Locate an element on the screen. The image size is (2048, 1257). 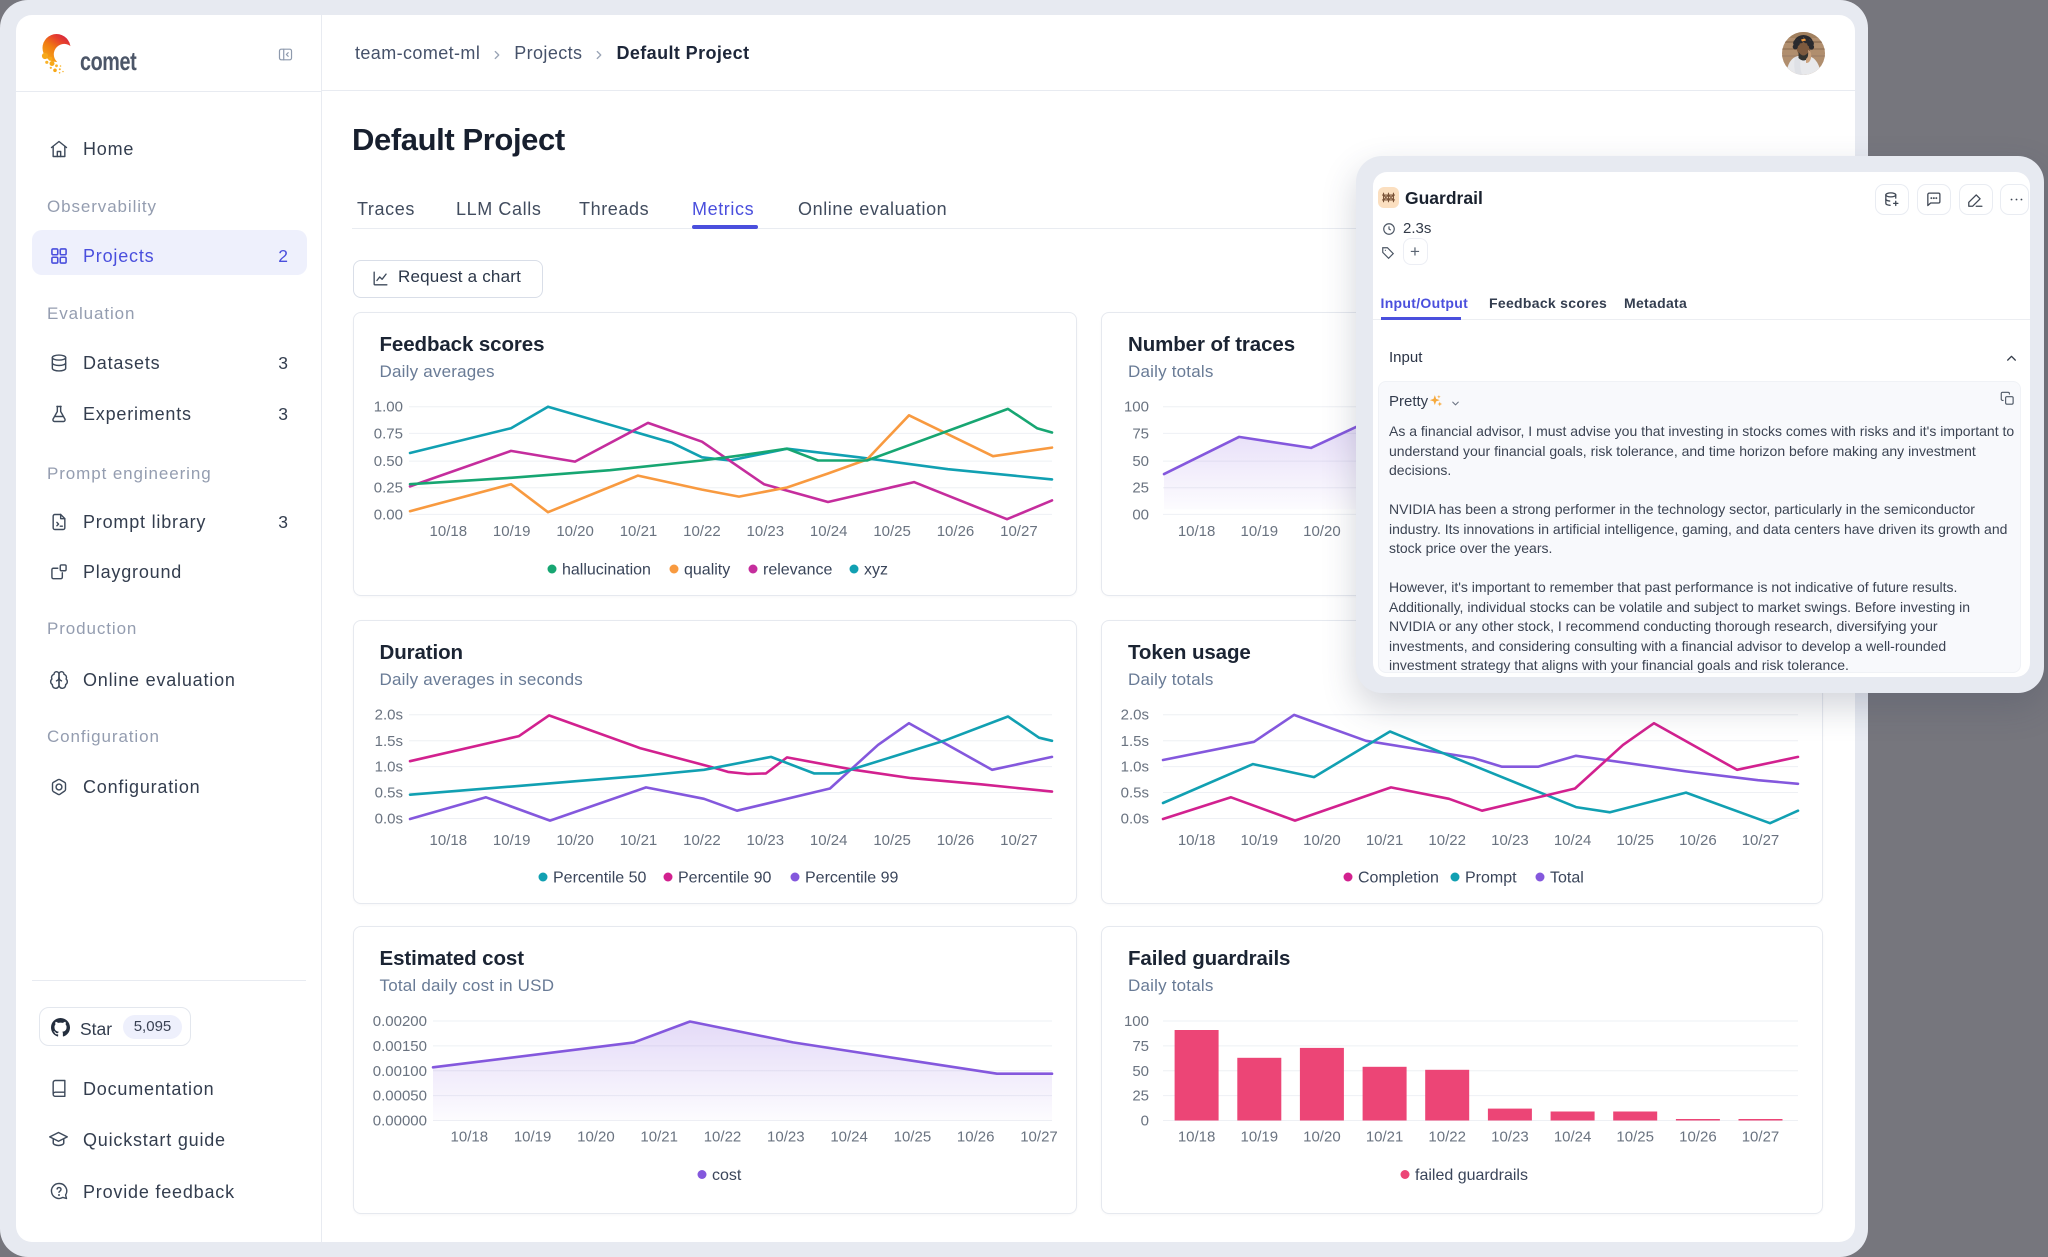
svg-text: xyz is located at coordinates (876, 570).